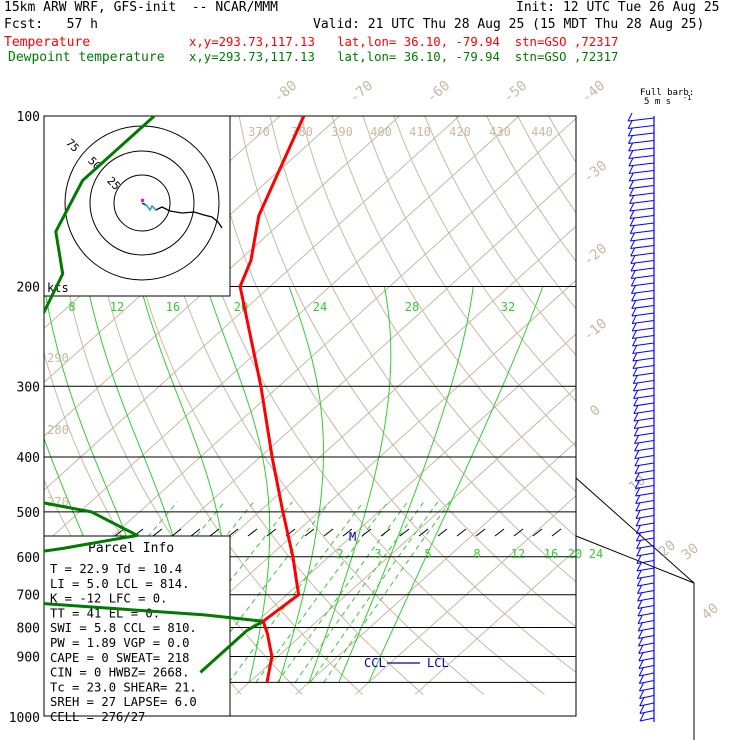 This screenshot has width=740, height=740. I want to click on parcel-info-row: CIN = 0 HWBZ= 2668., so click(119, 673).